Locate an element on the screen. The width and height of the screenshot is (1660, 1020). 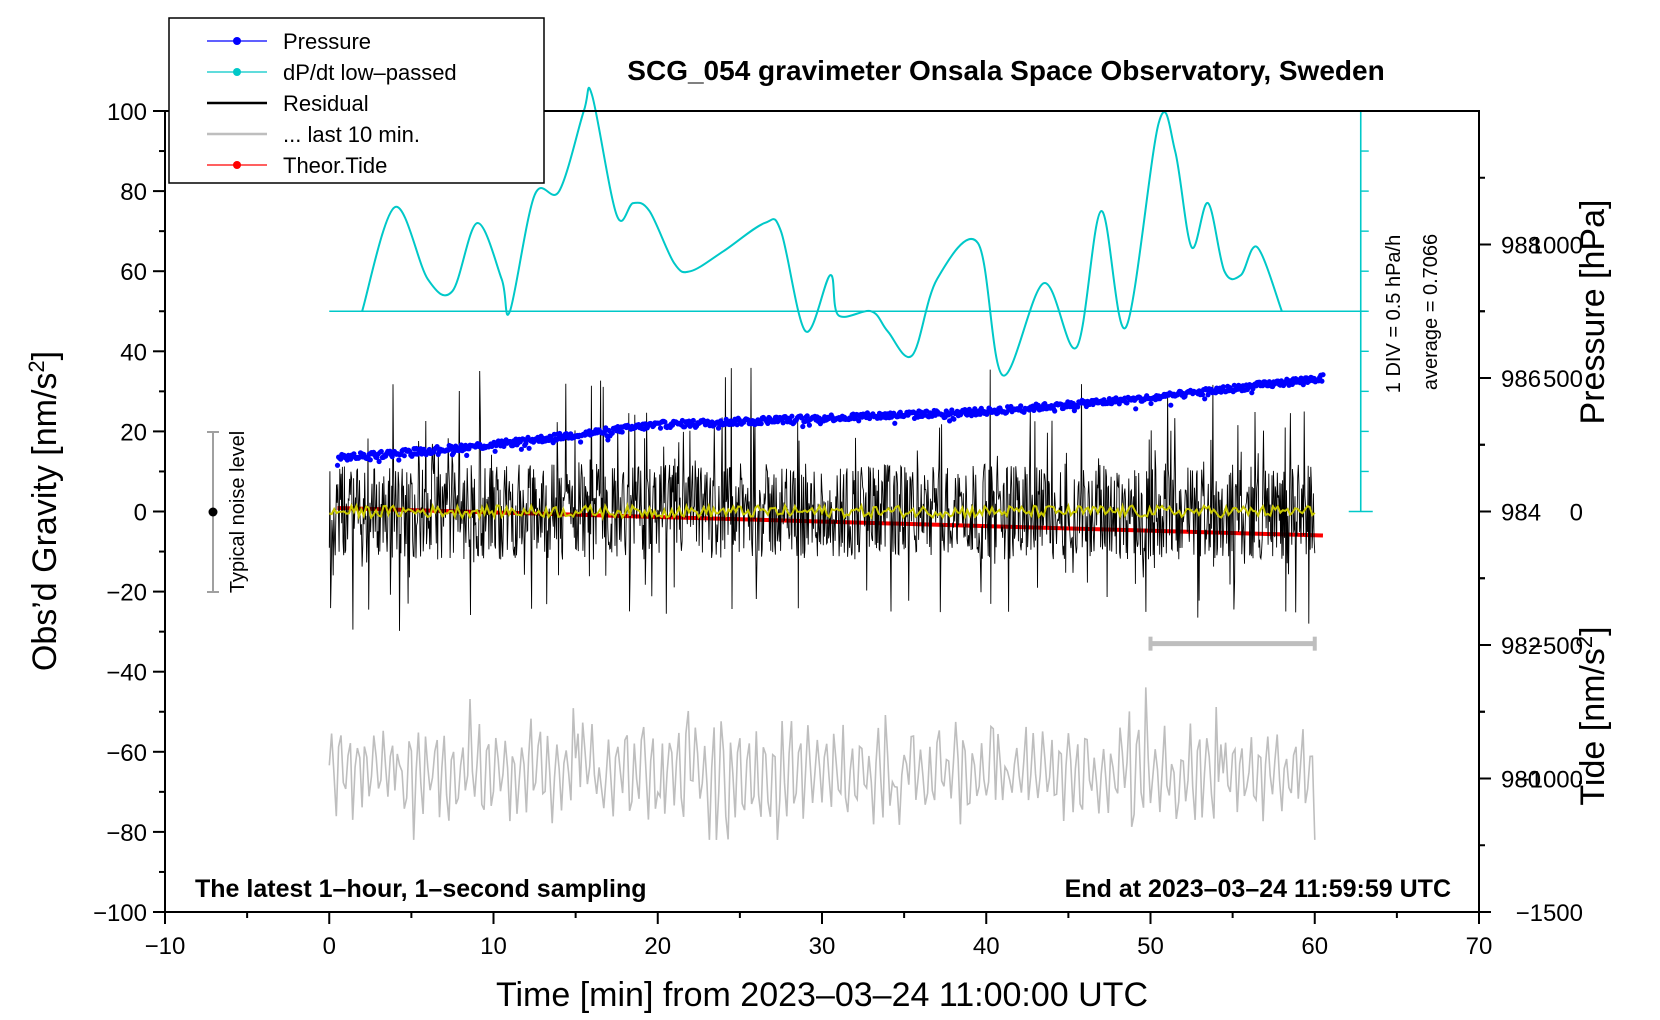
dpdt-scale-label: 1 DIV = 0.5 hPa/h is located at coordinates (1394, 314).